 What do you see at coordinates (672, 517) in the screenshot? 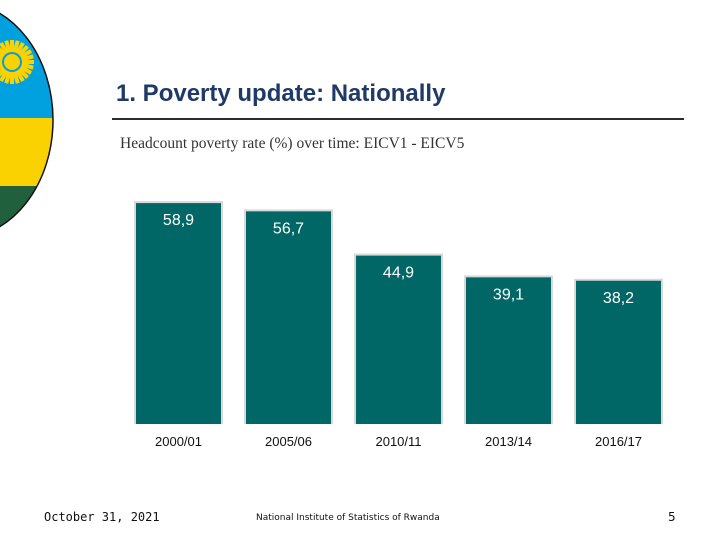
I see `page-number: 5` at bounding box center [672, 517].